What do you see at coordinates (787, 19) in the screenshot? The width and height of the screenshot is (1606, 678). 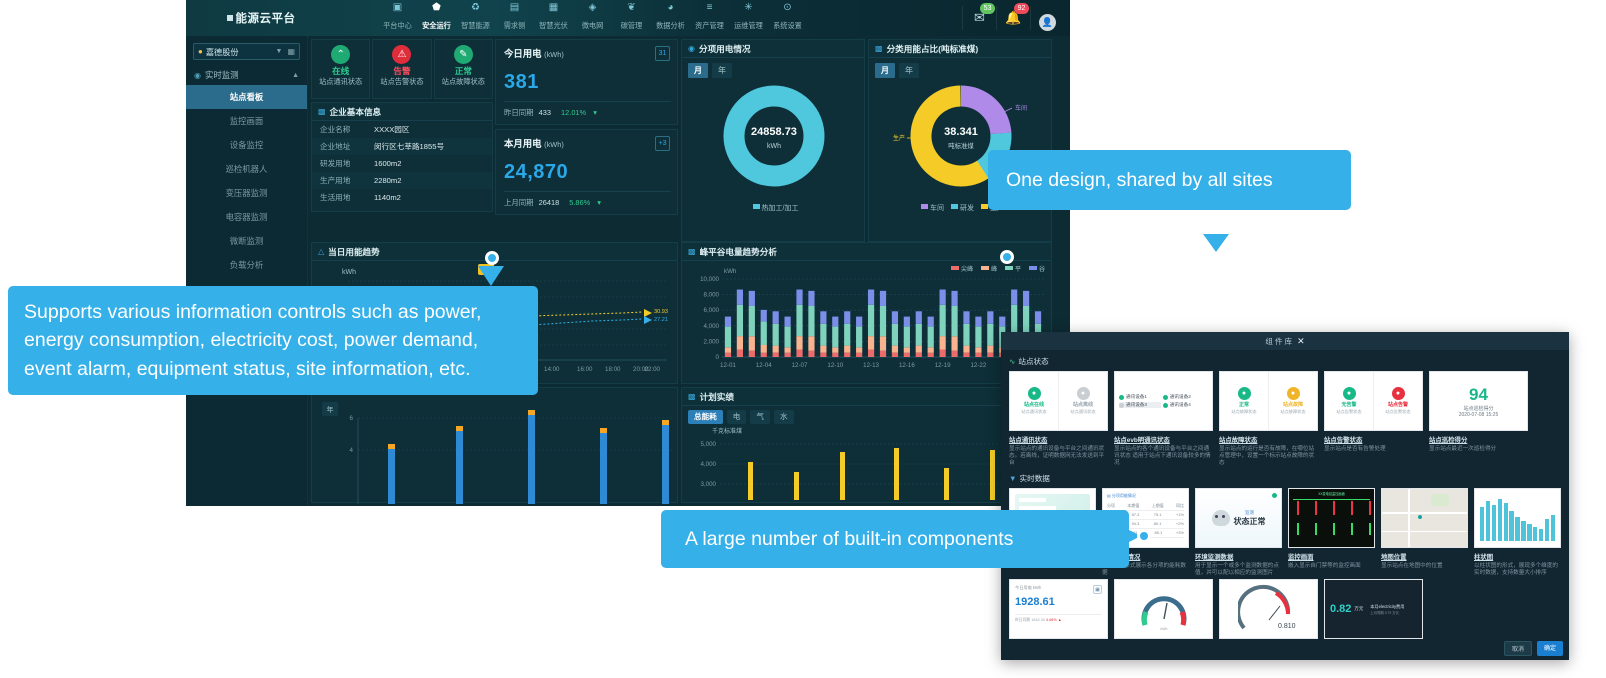 I see `nav-item-10: ⊙ 系统设置` at bounding box center [787, 19].